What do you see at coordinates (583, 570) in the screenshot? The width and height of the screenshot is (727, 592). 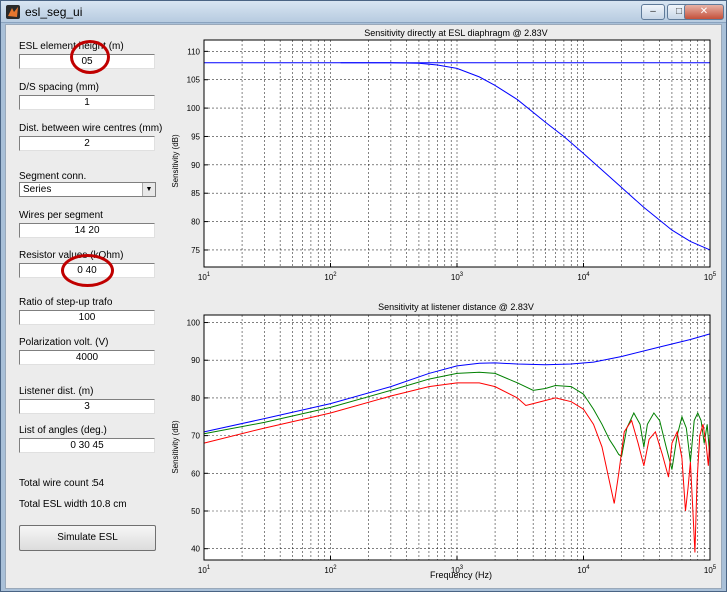 I see `bottom-xtick-label: 10⁴` at bounding box center [583, 570].